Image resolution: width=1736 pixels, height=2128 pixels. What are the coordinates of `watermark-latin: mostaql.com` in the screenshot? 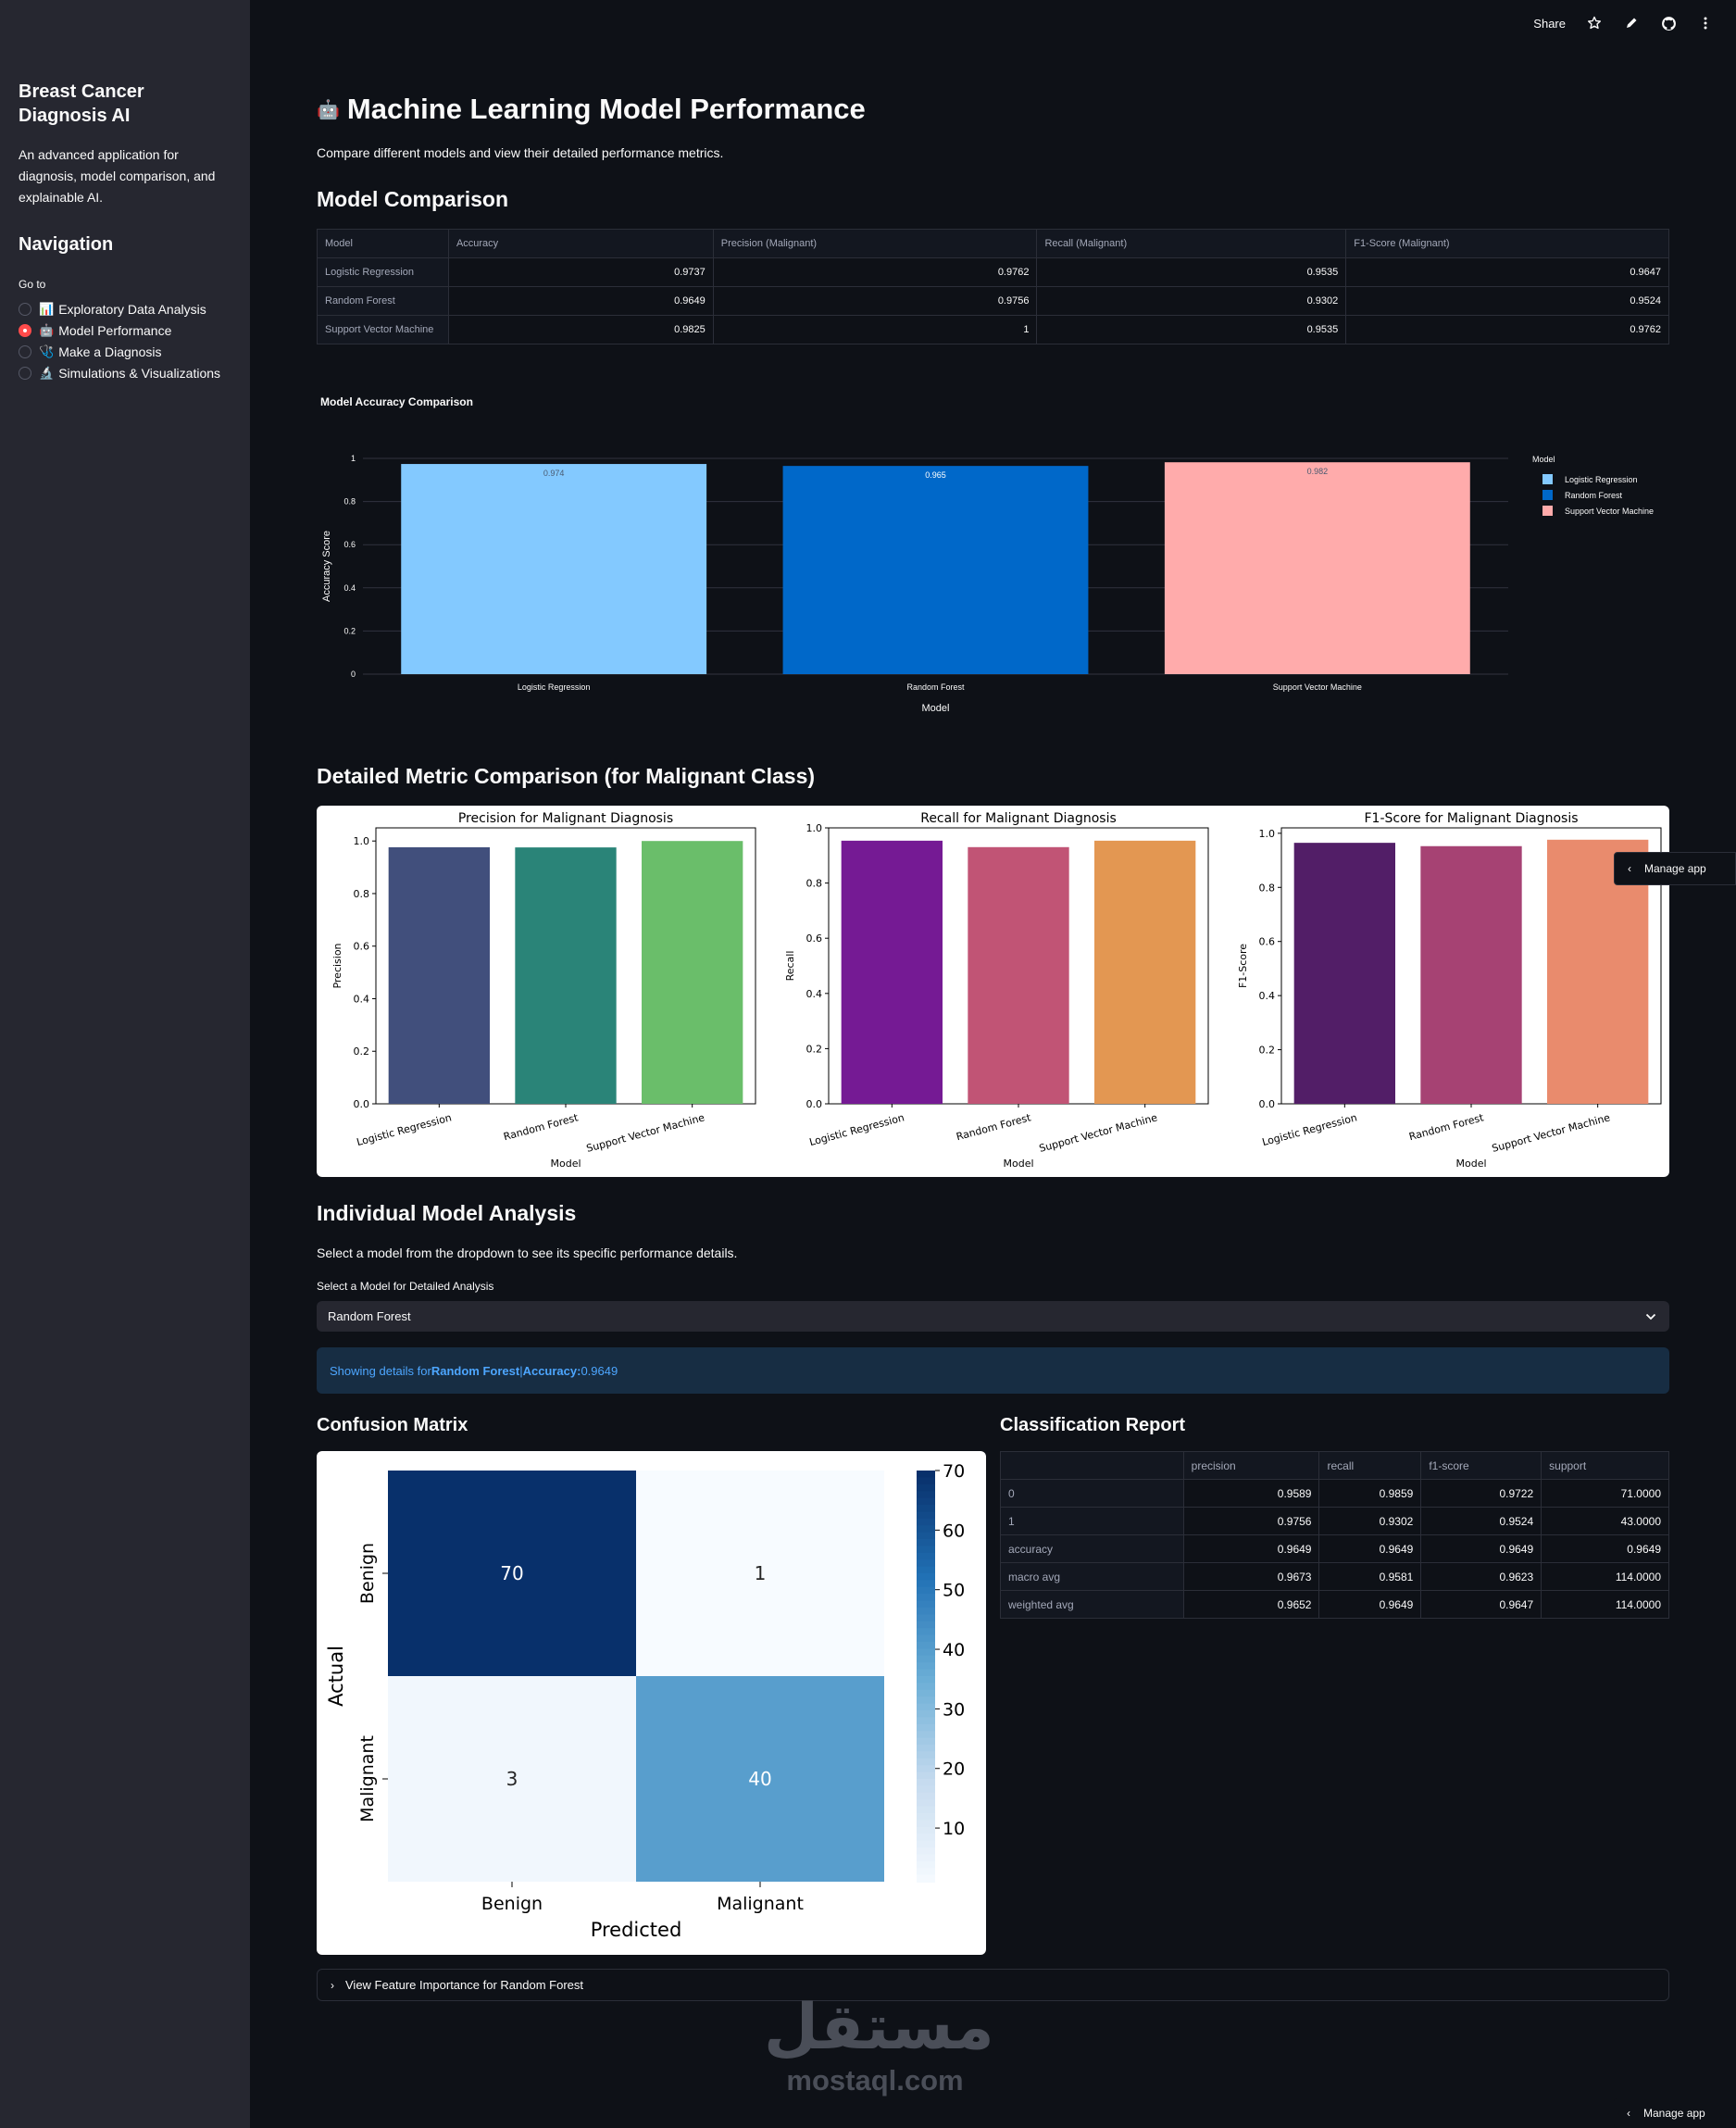 It's located at (875, 2080).